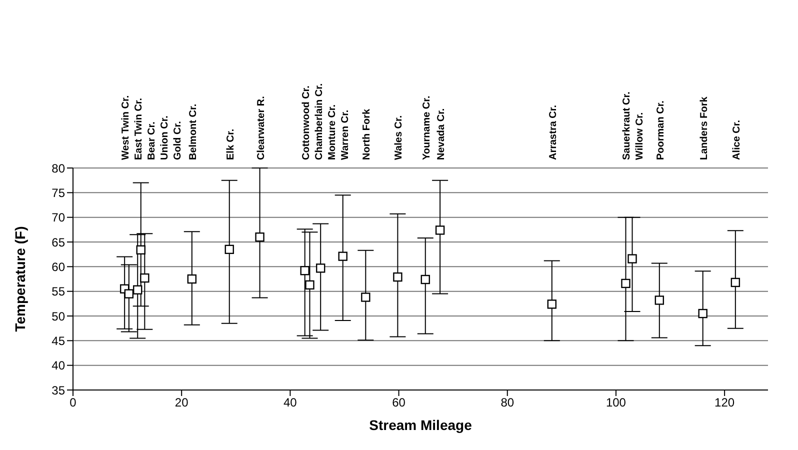 This screenshot has width=798, height=450. Describe the element at coordinates (399, 403) in the screenshot. I see `x-tick-label: 60` at that location.